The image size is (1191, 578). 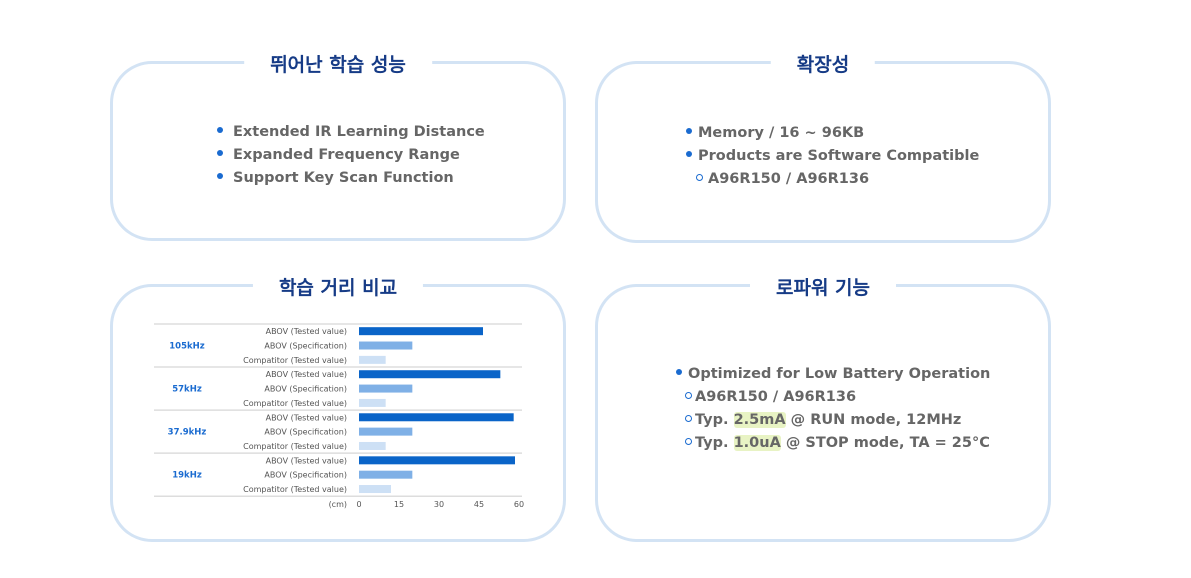 I want to click on list-item: Memory / 16 ~ 96KB, so click(x=832, y=133).